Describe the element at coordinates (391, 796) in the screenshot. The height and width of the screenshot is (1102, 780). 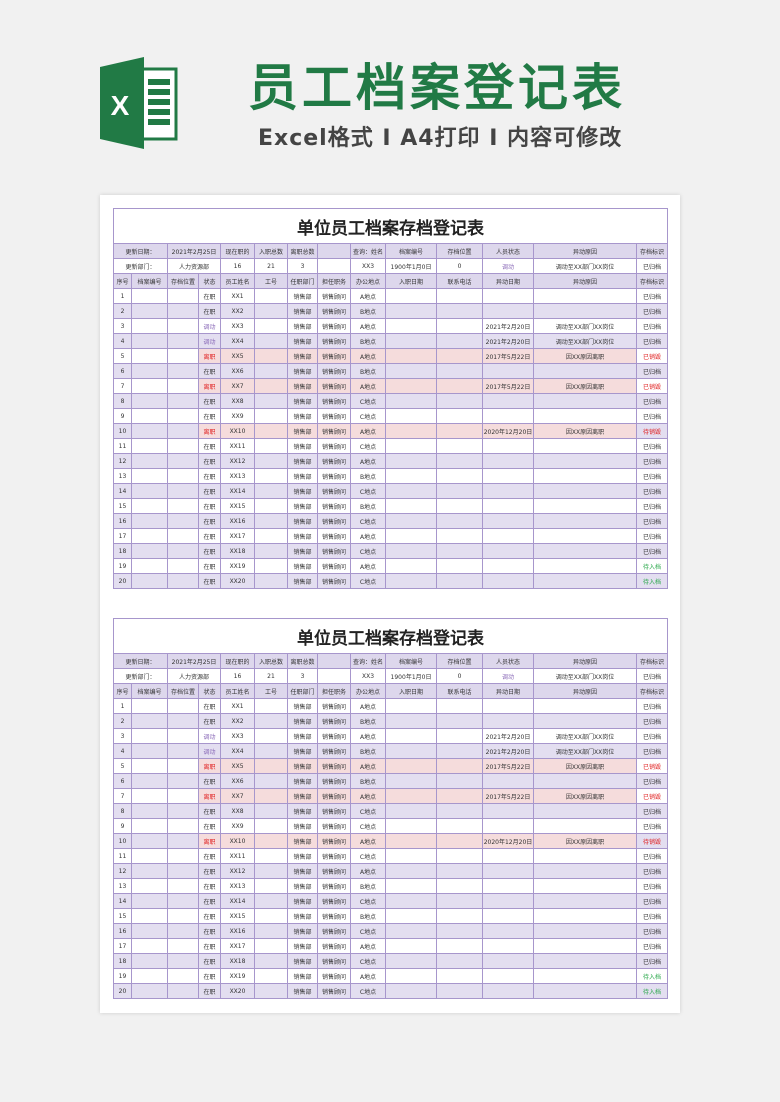
I see `table-row: 7 离职 XX7 销售部 销售顾问 A地点 2017年5月22日 因XX原因离职 已销毁` at that location.